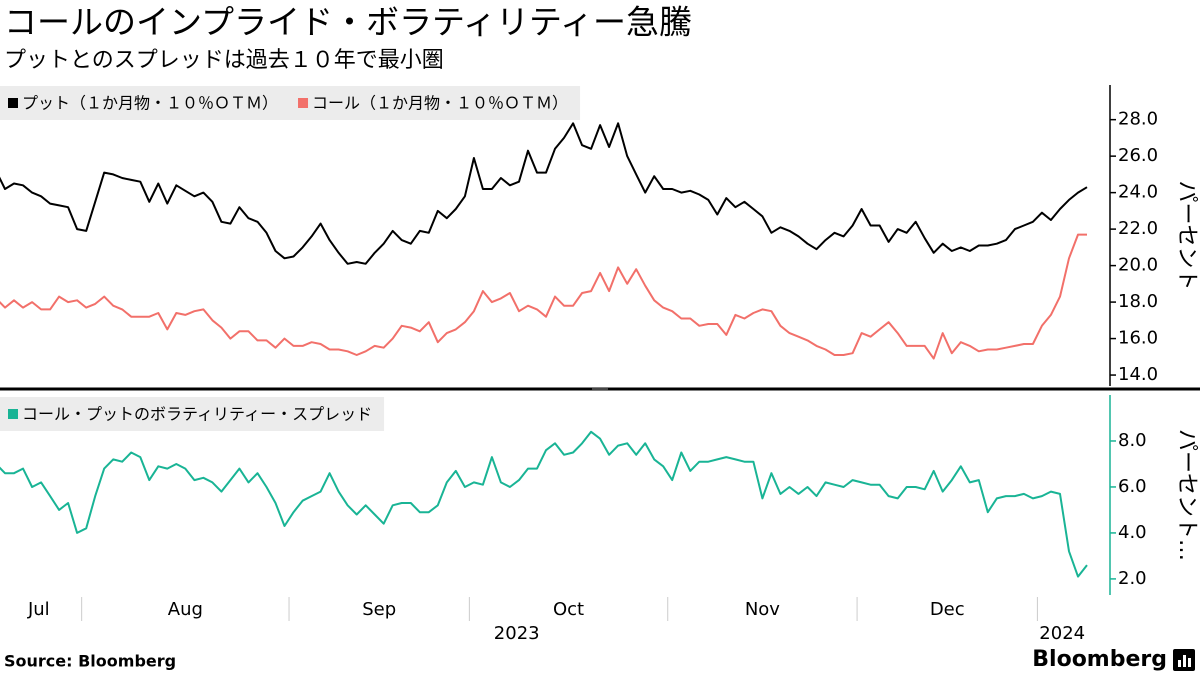  Describe the element at coordinates (348, 22) in the screenshot. I see `title: コールのインプライド・ボラティリティー急騰` at that location.